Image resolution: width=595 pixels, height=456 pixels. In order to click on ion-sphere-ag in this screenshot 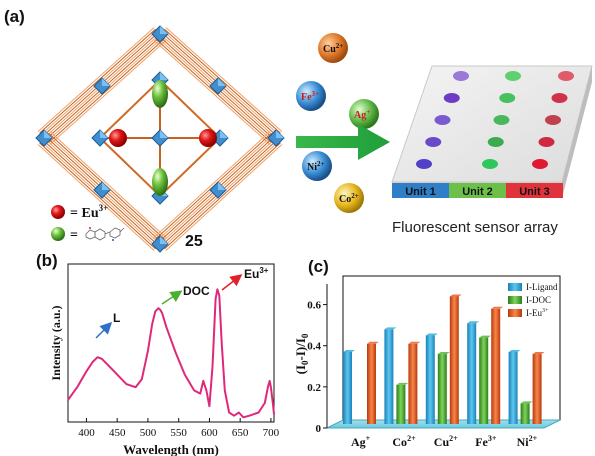, I will do `click(364, 114)`.